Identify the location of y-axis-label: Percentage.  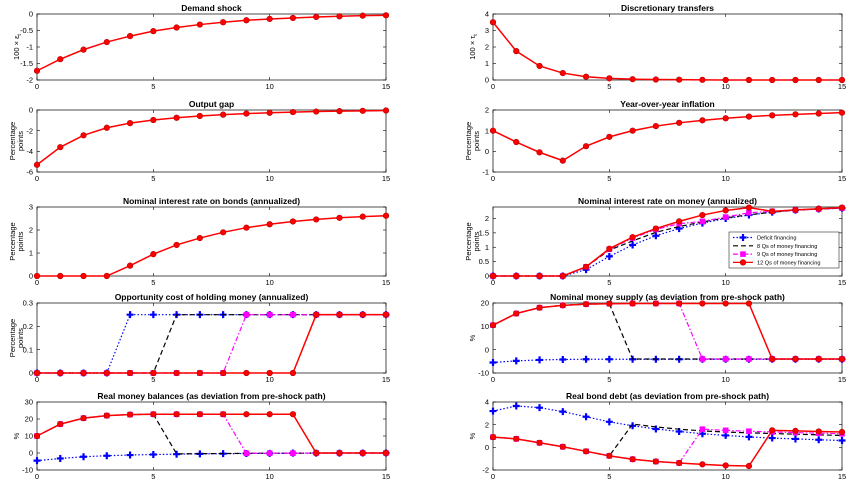
(468, 141).